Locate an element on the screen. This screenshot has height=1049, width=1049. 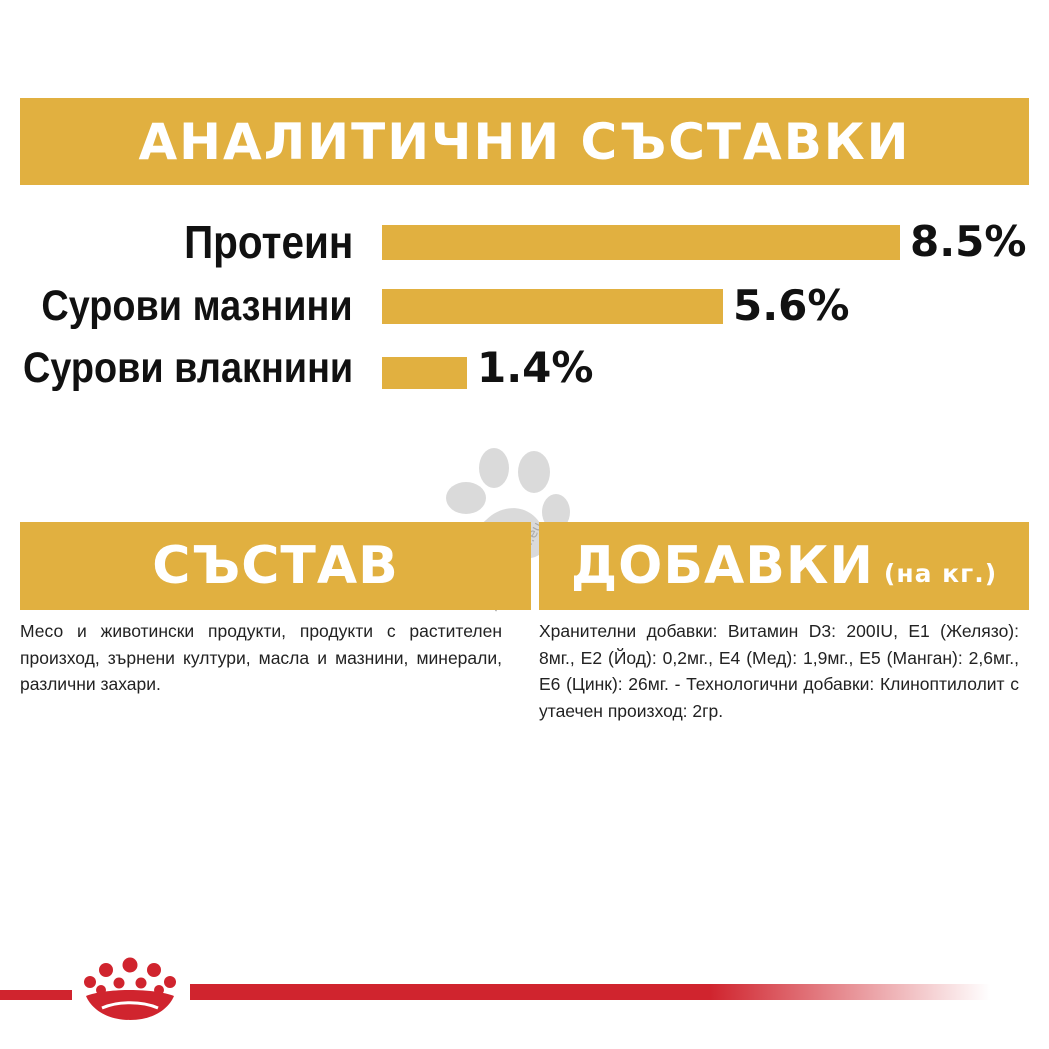
composition-heading: СЪСТАВ is located at coordinates (275, 566).